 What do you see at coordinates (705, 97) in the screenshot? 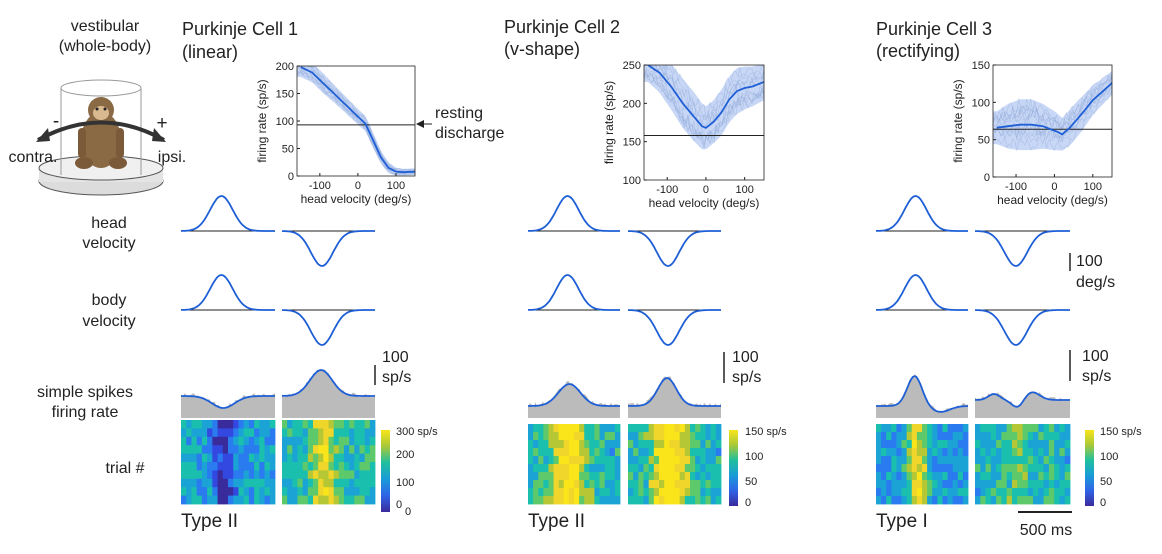
I see `mean-tuning-line` at bounding box center [705, 97].